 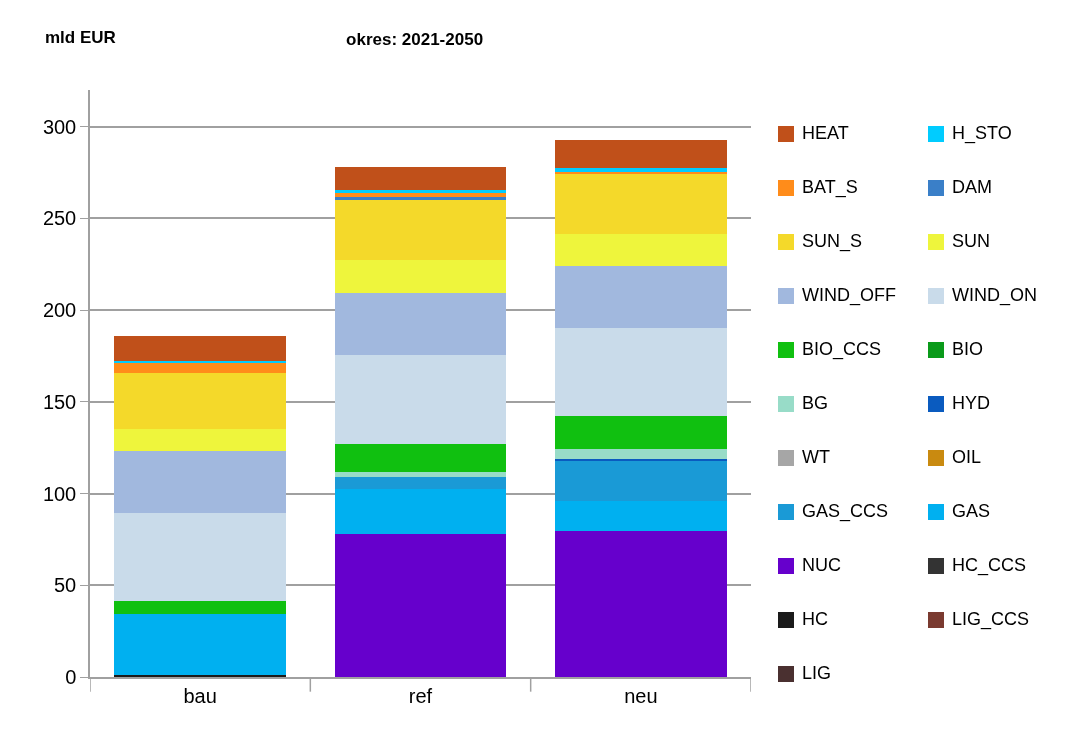 I want to click on legend-label: WIND_OFF, so click(x=849, y=295).